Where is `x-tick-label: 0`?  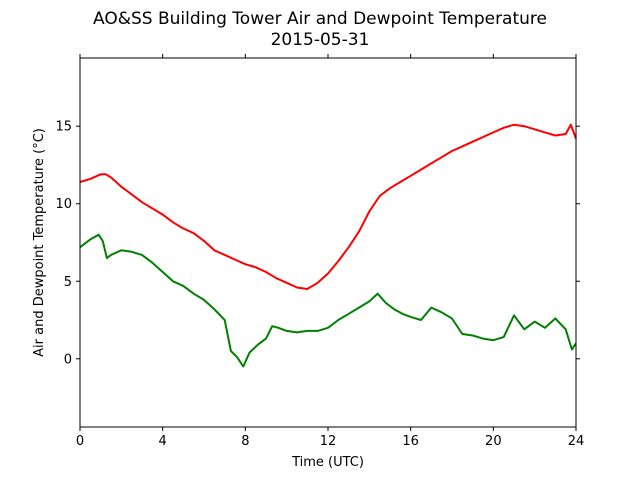
x-tick-label: 0 is located at coordinates (80, 441).